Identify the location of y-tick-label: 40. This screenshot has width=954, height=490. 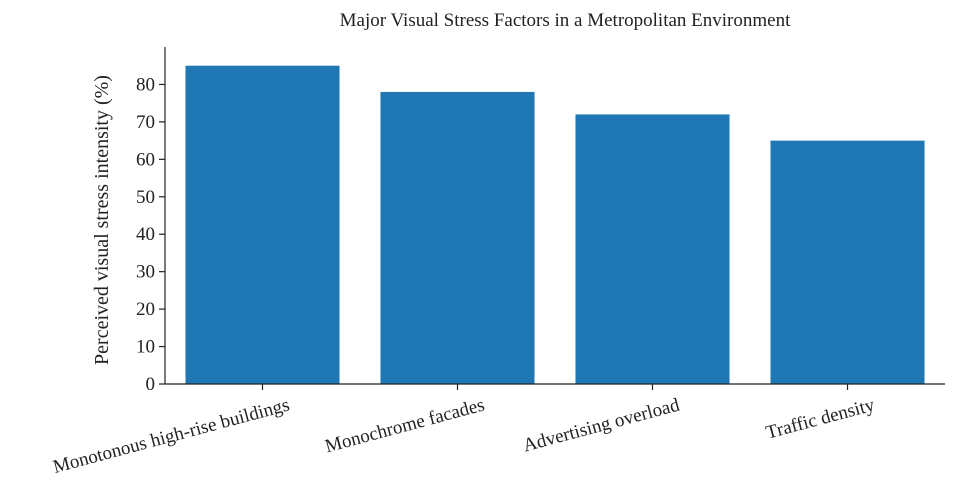
(145, 234).